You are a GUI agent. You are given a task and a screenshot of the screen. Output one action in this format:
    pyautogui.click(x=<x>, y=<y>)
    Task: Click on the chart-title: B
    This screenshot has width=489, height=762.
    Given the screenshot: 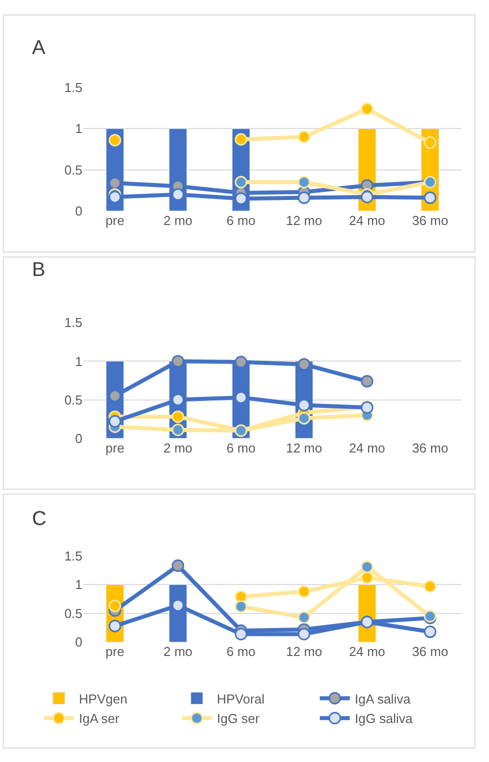 What is the action you would take?
    pyautogui.click(x=39, y=270)
    